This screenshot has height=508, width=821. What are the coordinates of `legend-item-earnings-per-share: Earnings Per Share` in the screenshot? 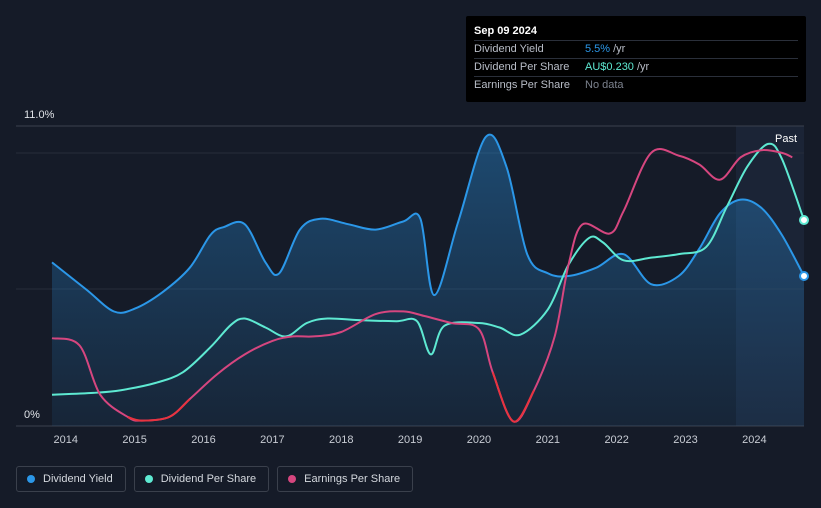 It's located at (345, 479).